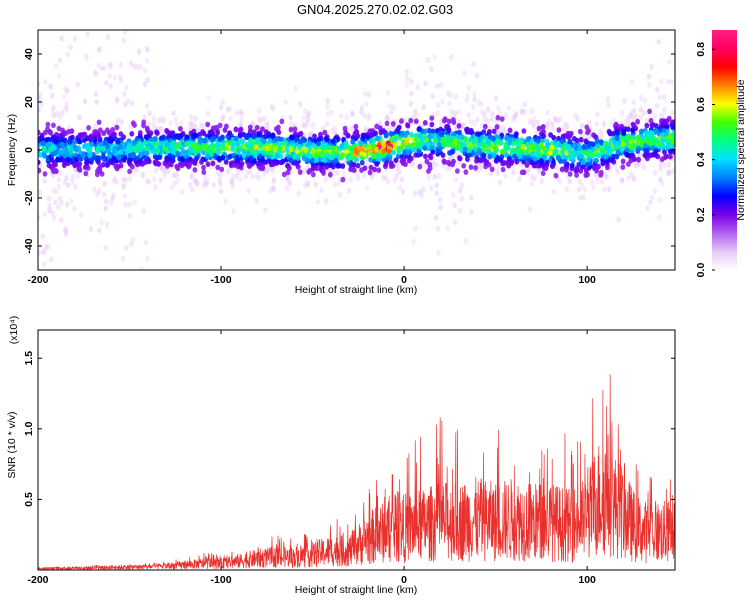 Image resolution: width=750 pixels, height=600 pixels. I want to click on x-tick-label: 0, so click(404, 280).